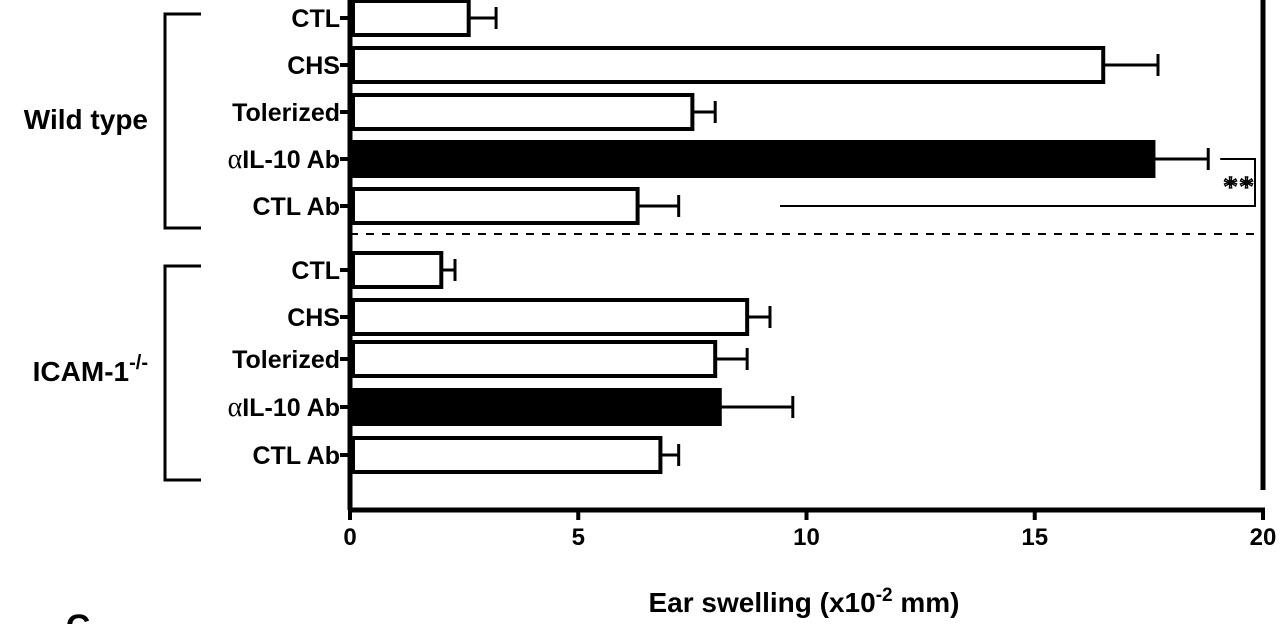  I want to click on group-label: Wild type, so click(86, 119).